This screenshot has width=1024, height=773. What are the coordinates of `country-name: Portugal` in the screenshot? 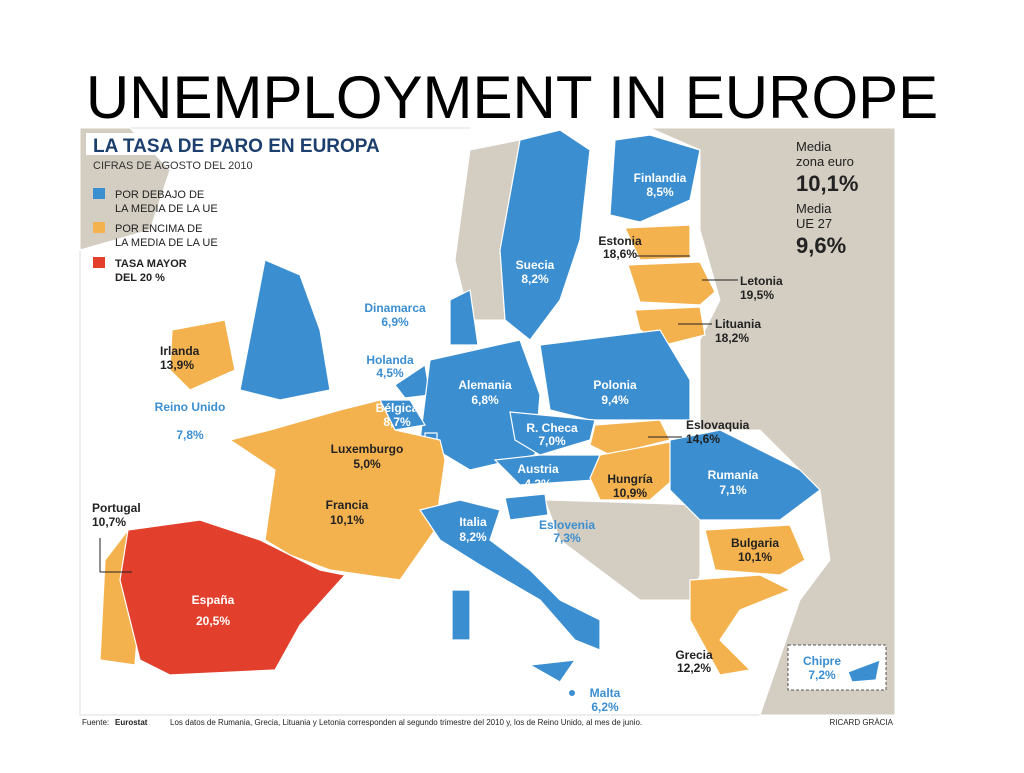 It's located at (116, 508).